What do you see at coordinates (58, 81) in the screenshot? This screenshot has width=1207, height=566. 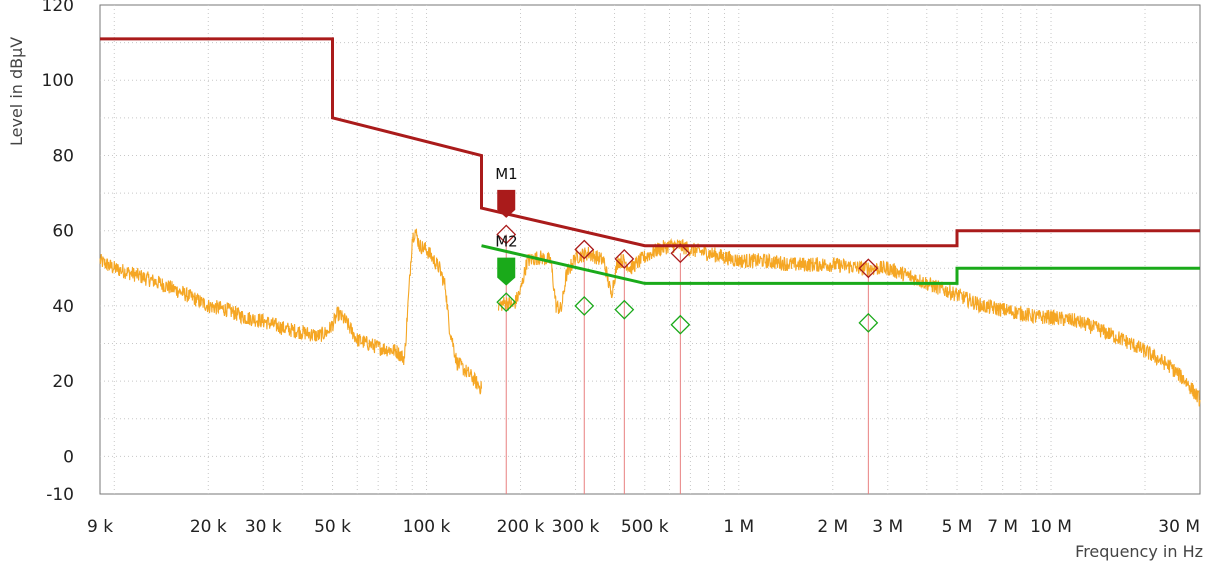 I see `y-tick-label: 100` at bounding box center [58, 81].